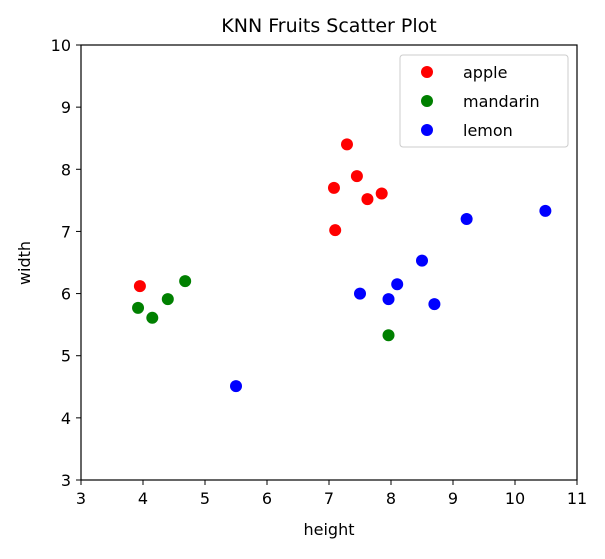 This screenshot has height=559, width=605. What do you see at coordinates (427, 72) in the screenshot?
I see `legend-marker-apple` at bounding box center [427, 72].